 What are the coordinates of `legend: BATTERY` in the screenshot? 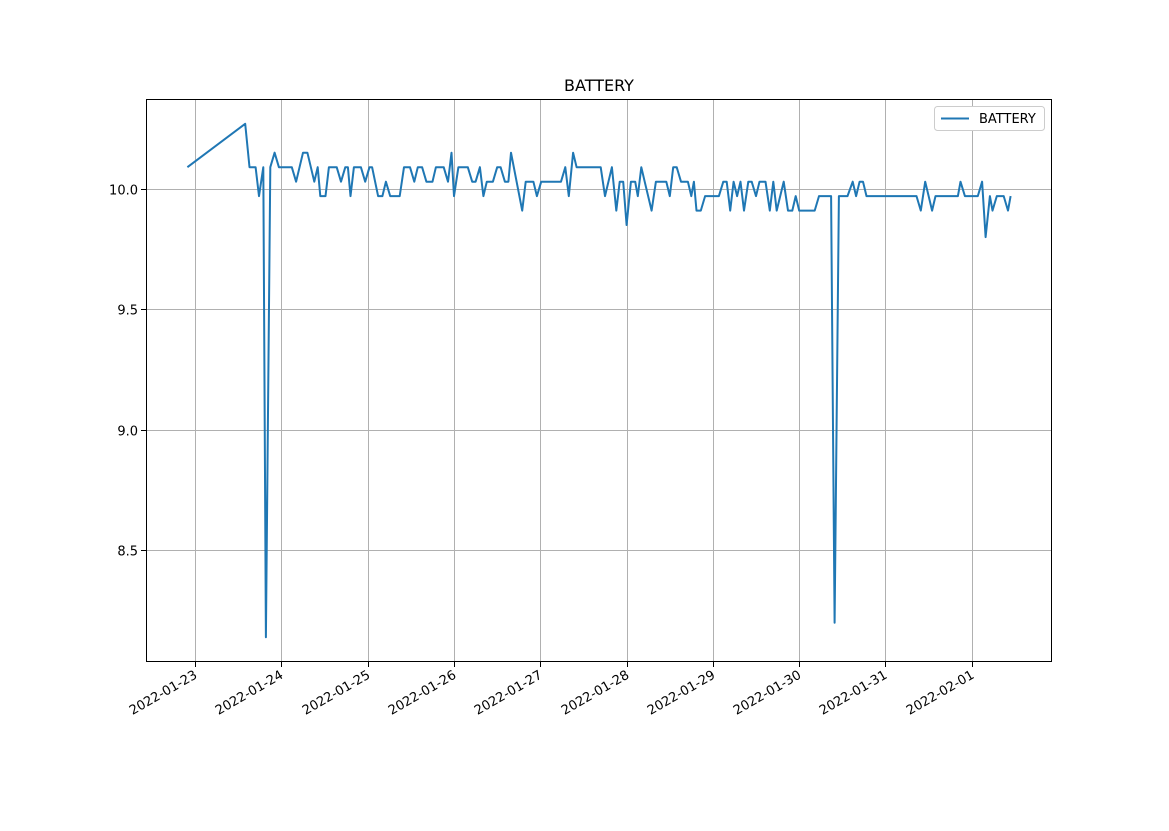 It's located at (989, 118).